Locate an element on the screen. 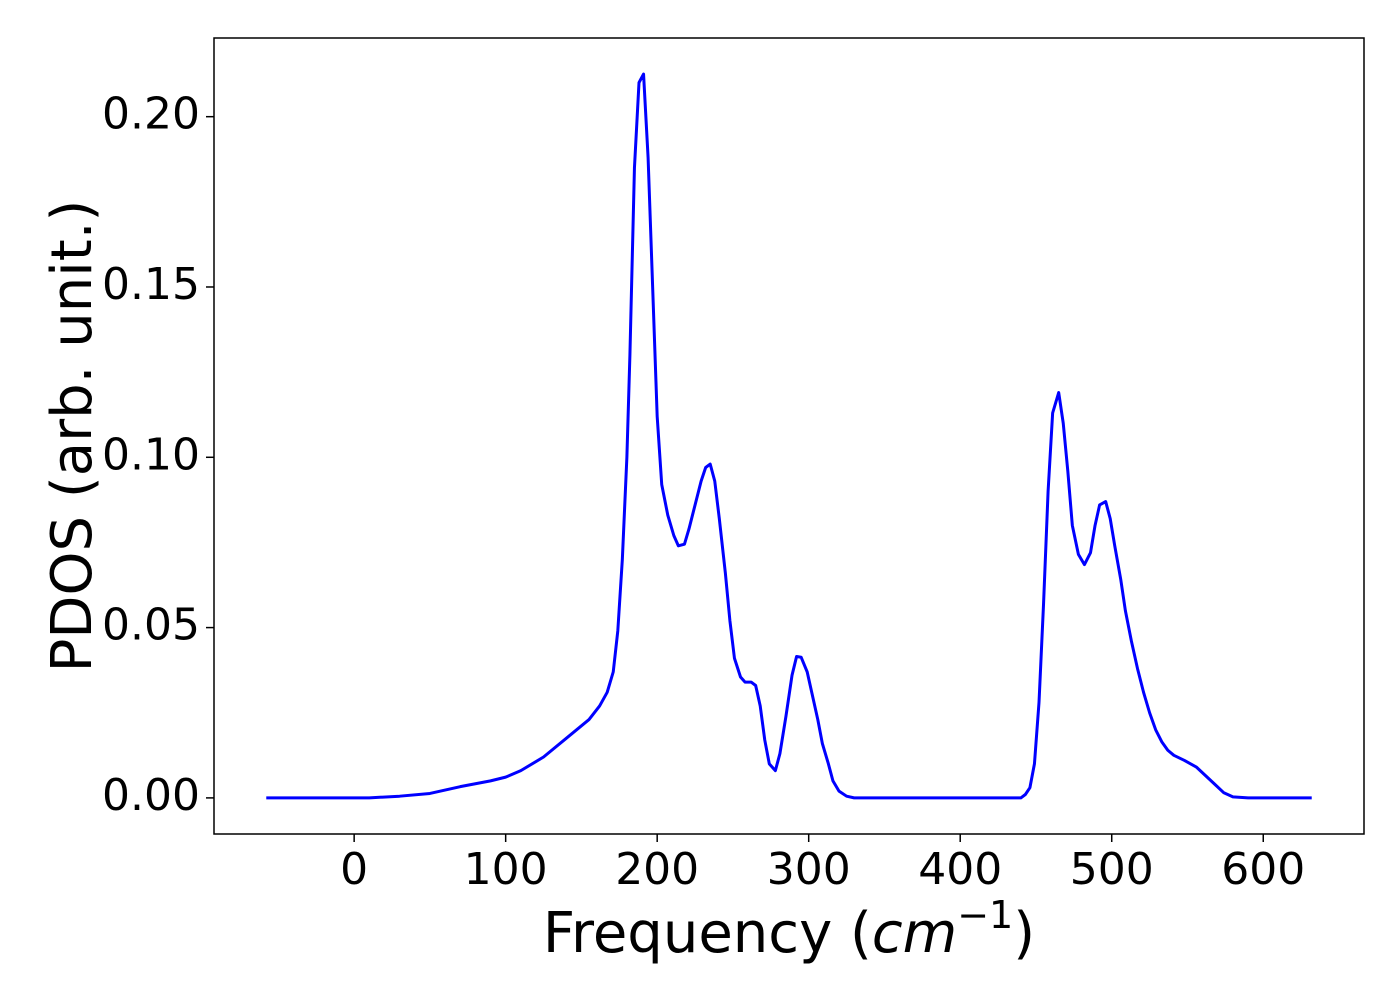 This screenshot has height=1000, width=1400. x-axis-label: Frequency (cm−1) is located at coordinates (789, 929).